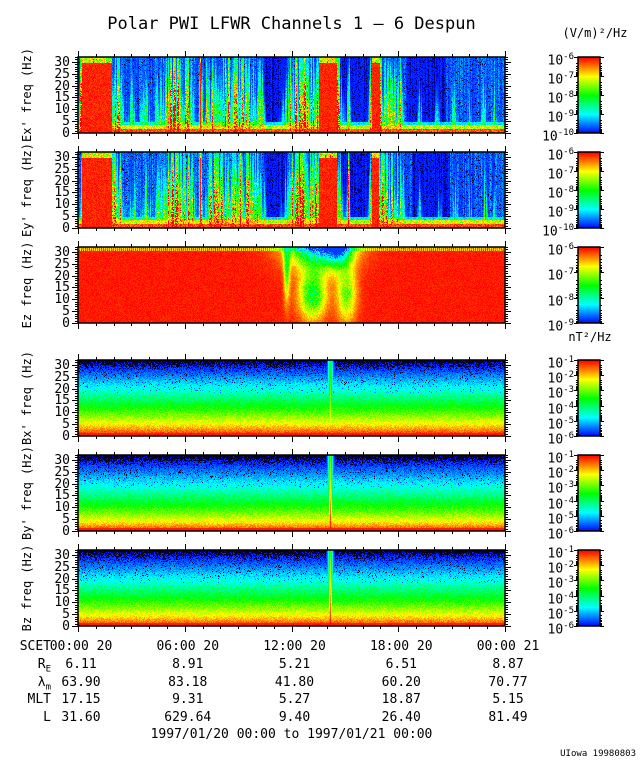 The image size is (640, 768). What do you see at coordinates (188, 717) in the screenshot?
I see `ephemeris-value: 629.64` at bounding box center [188, 717].